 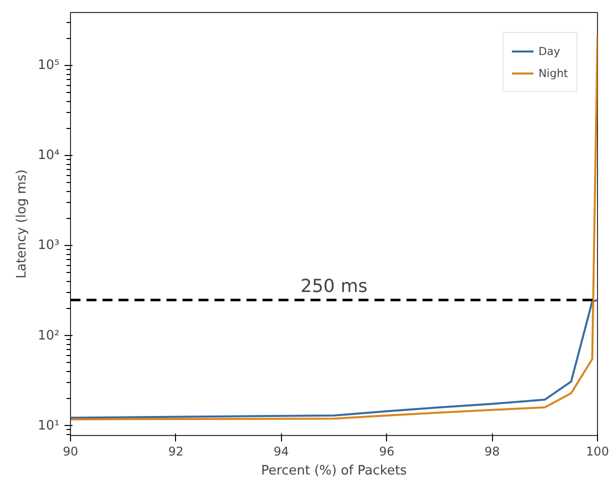 I want to click on x-tick-label: 90, so click(x=70, y=451).